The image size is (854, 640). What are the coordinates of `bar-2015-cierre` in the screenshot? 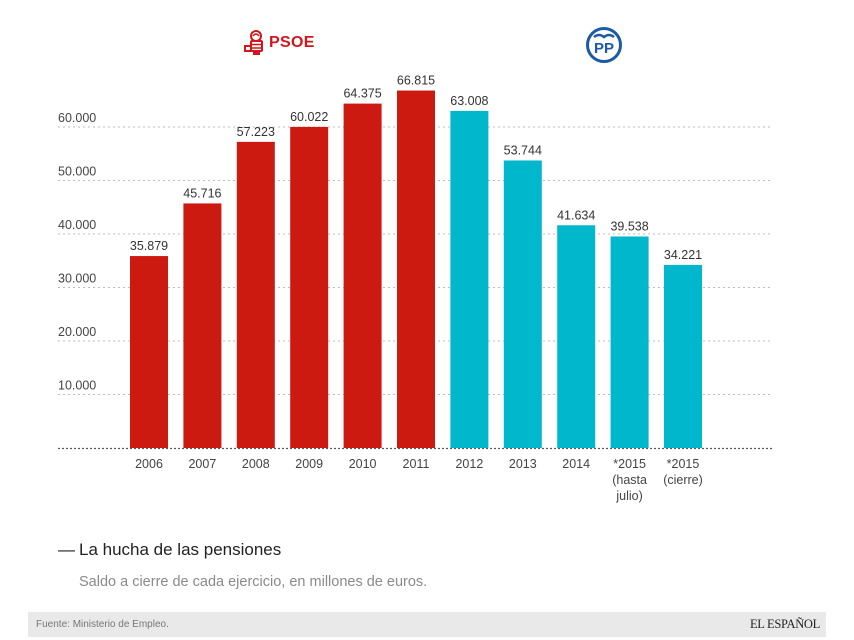 It's located at (683, 356).